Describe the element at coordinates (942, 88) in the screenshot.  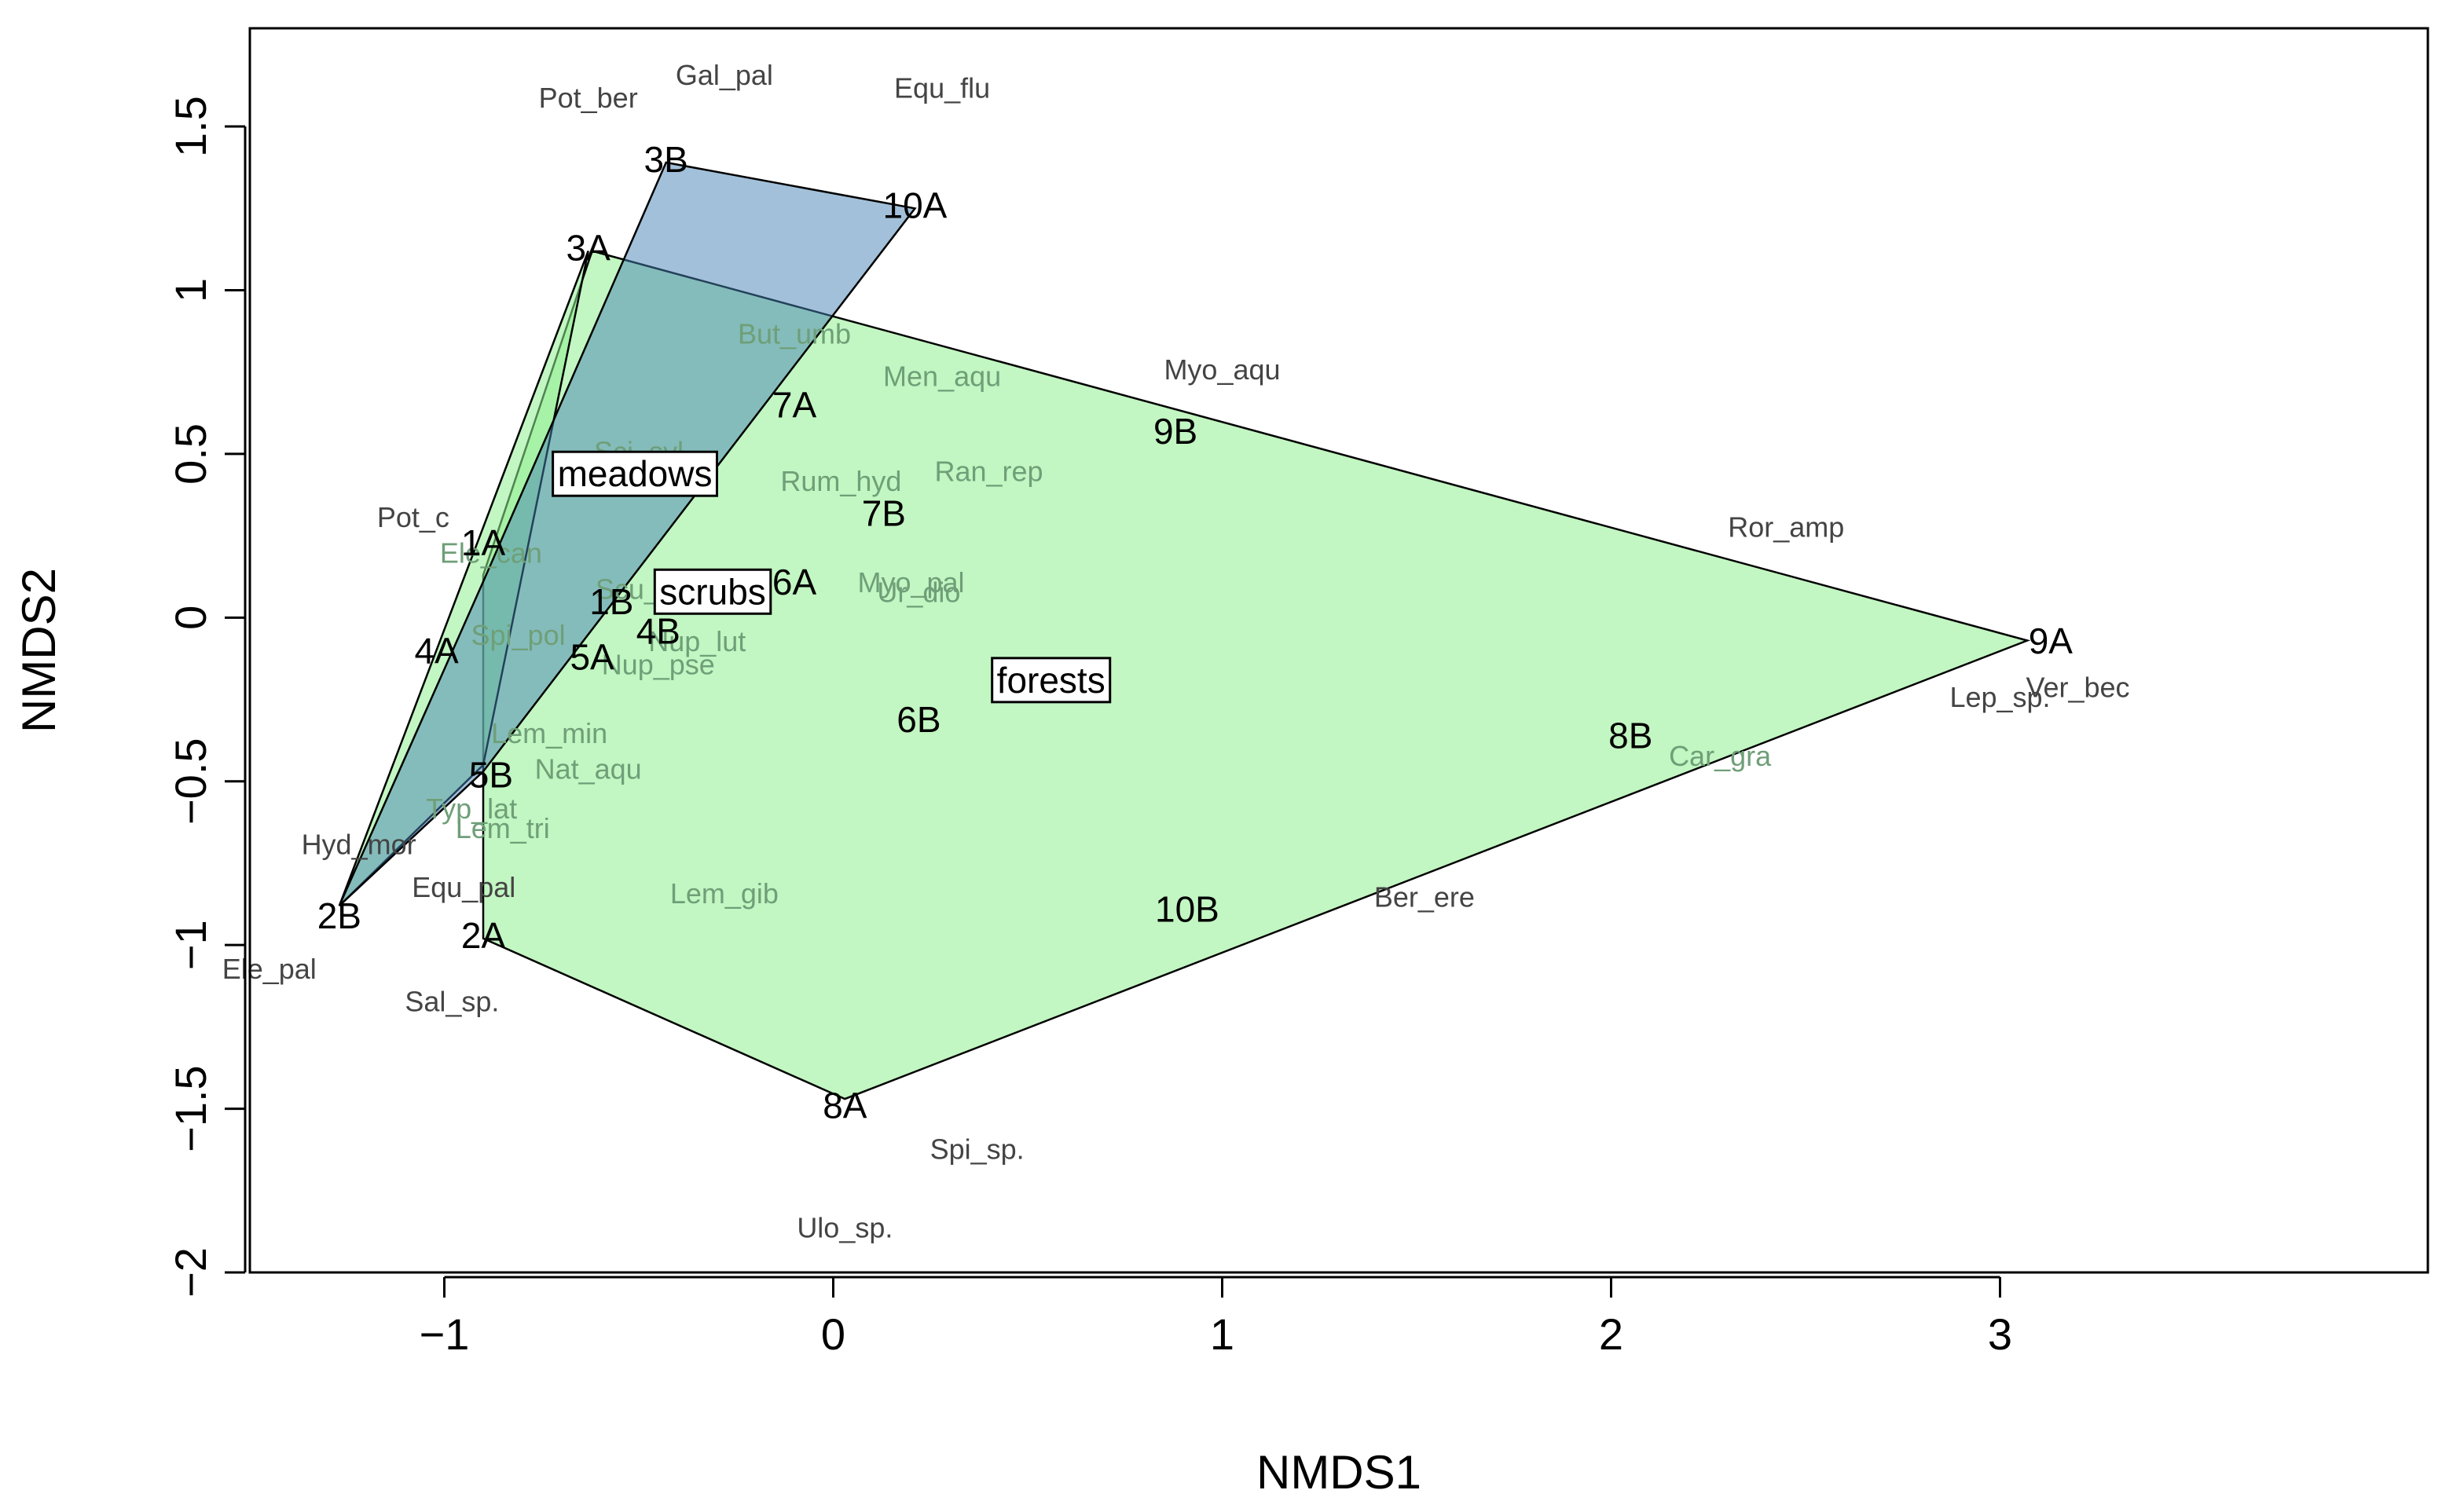
I see `species-label: Equ_flu` at that location.